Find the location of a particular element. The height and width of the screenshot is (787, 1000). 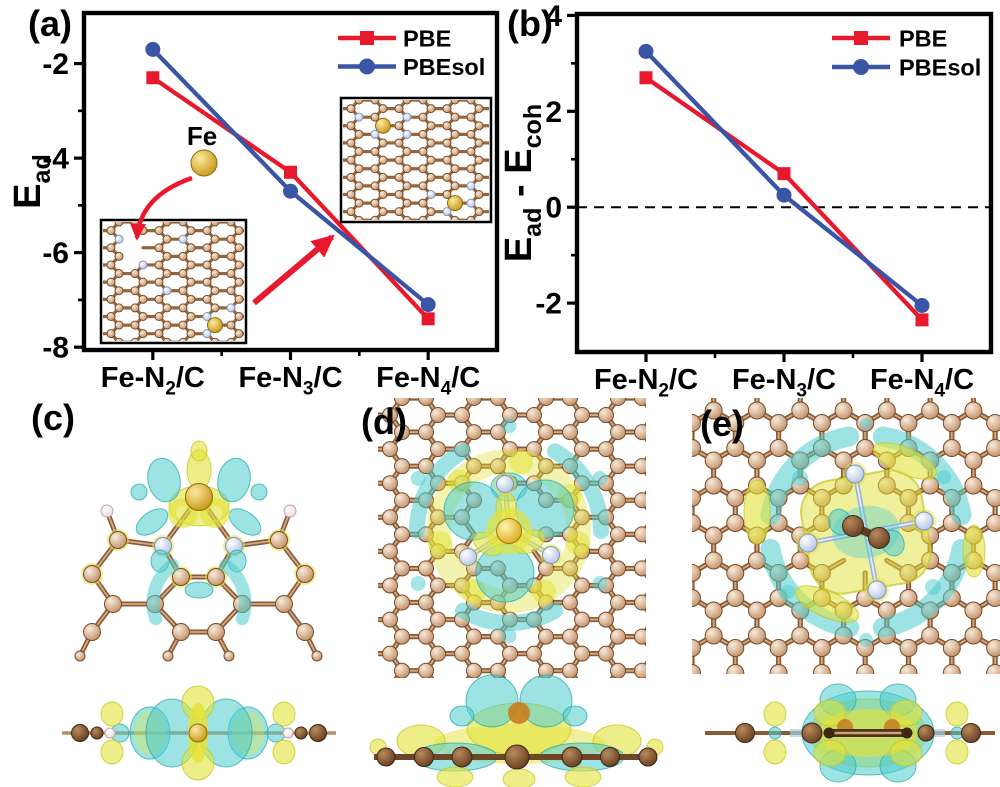

yellow-bond-blob is located at coordinates (905, 461).